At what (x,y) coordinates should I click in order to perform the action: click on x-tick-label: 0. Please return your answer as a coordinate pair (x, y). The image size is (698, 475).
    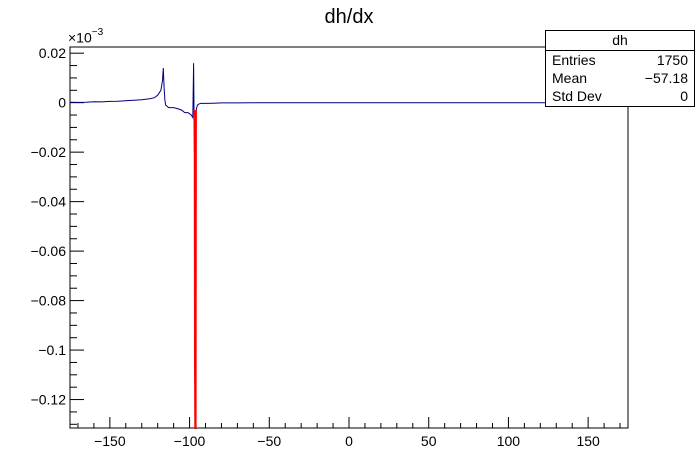
    Looking at the image, I should click on (349, 441).